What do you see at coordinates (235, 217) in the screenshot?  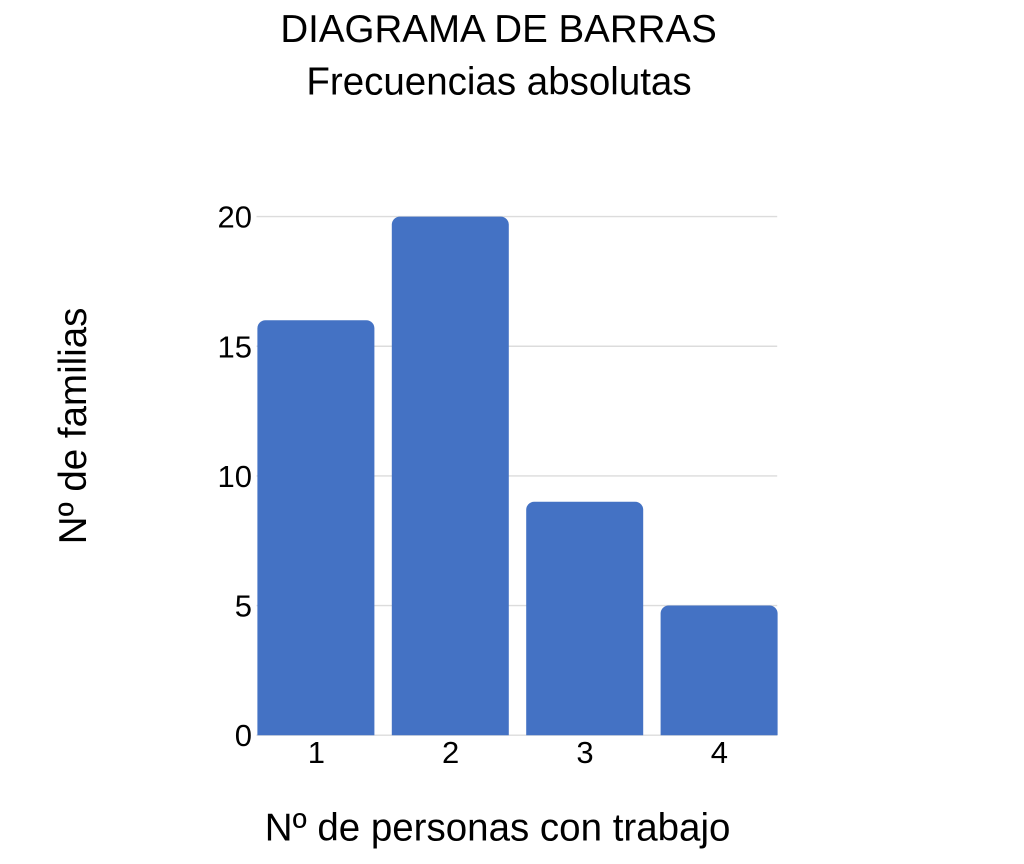 I see `svg-text: 20` at bounding box center [235, 217].